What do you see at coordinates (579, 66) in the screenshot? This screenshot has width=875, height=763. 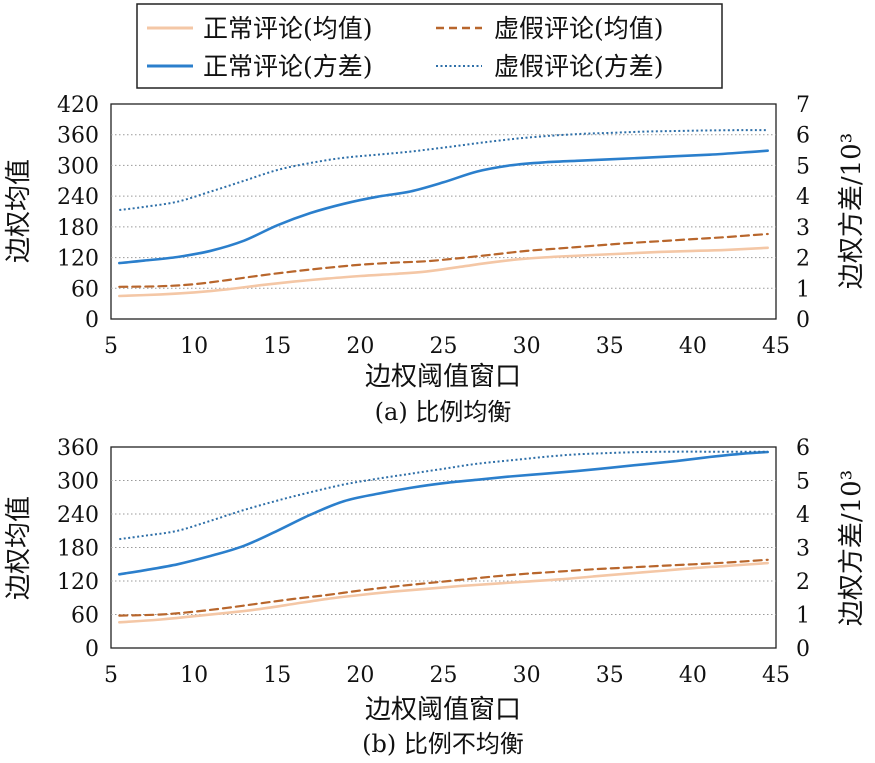 I see `legend-label-fake-var: 虚假评论(方差)` at bounding box center [579, 66].